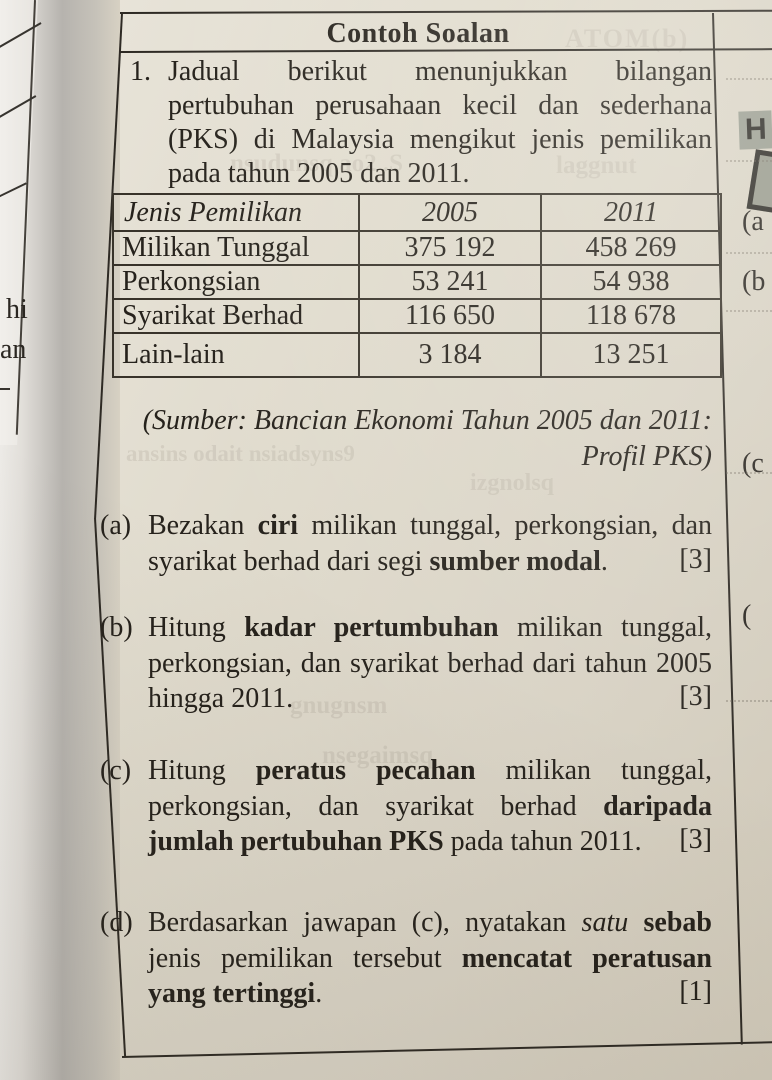 The image size is (772, 1080). Describe the element at coordinates (512, 483) in the screenshot. I see `bleedthrough-text: izgnolsq` at that location.